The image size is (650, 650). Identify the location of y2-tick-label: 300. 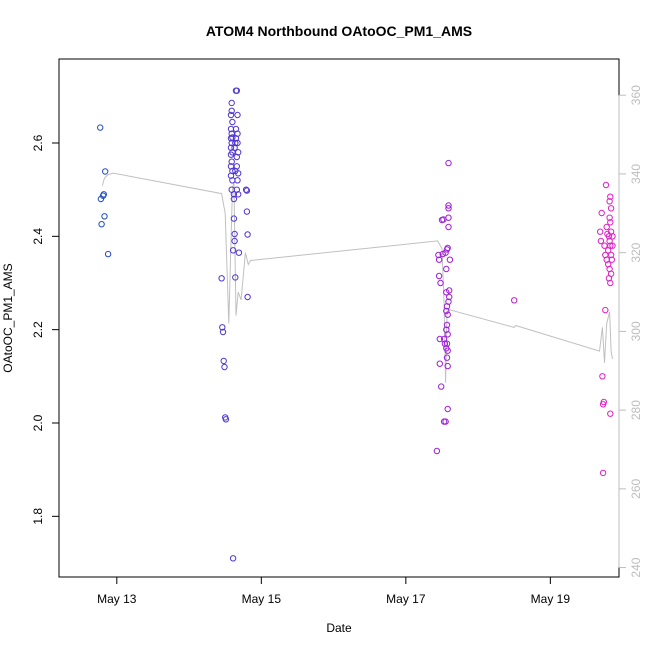
(636, 331).